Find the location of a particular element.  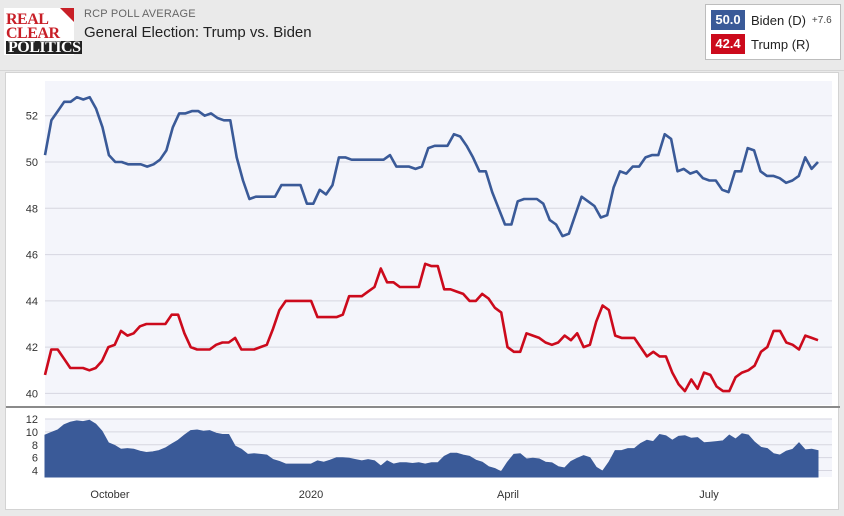

page-title: General Election: Trump vs. Biden is located at coordinates (198, 32).